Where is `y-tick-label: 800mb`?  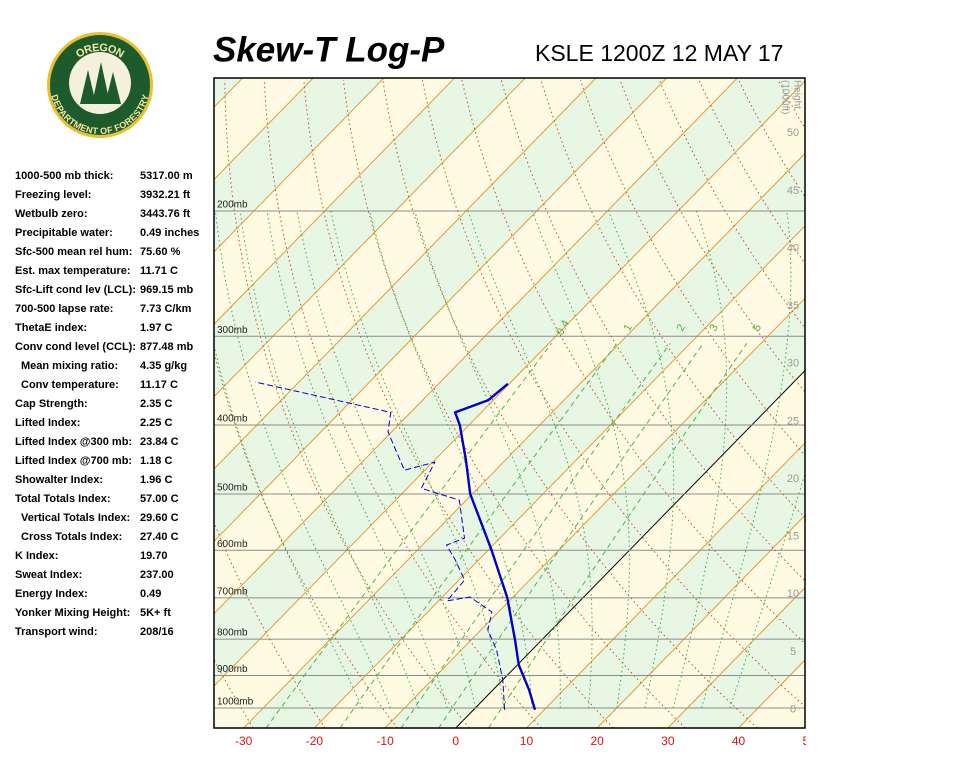 y-tick-label: 800mb is located at coordinates (232, 633).